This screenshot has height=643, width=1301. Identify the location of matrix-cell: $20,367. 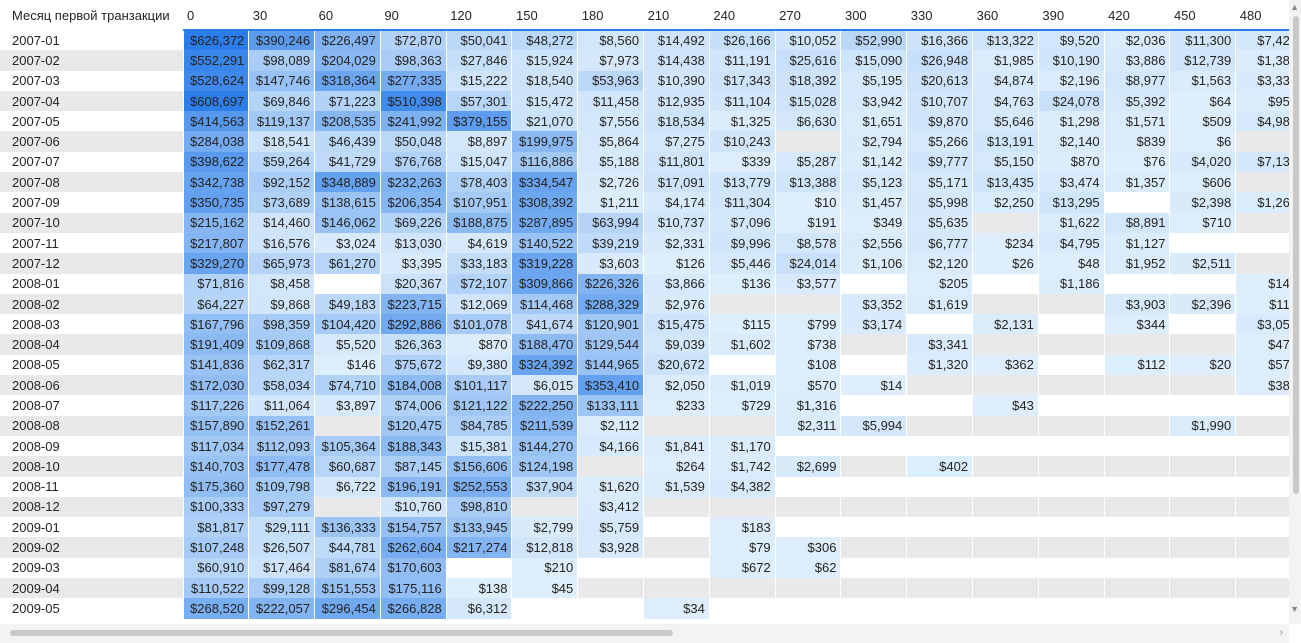
(413, 283).